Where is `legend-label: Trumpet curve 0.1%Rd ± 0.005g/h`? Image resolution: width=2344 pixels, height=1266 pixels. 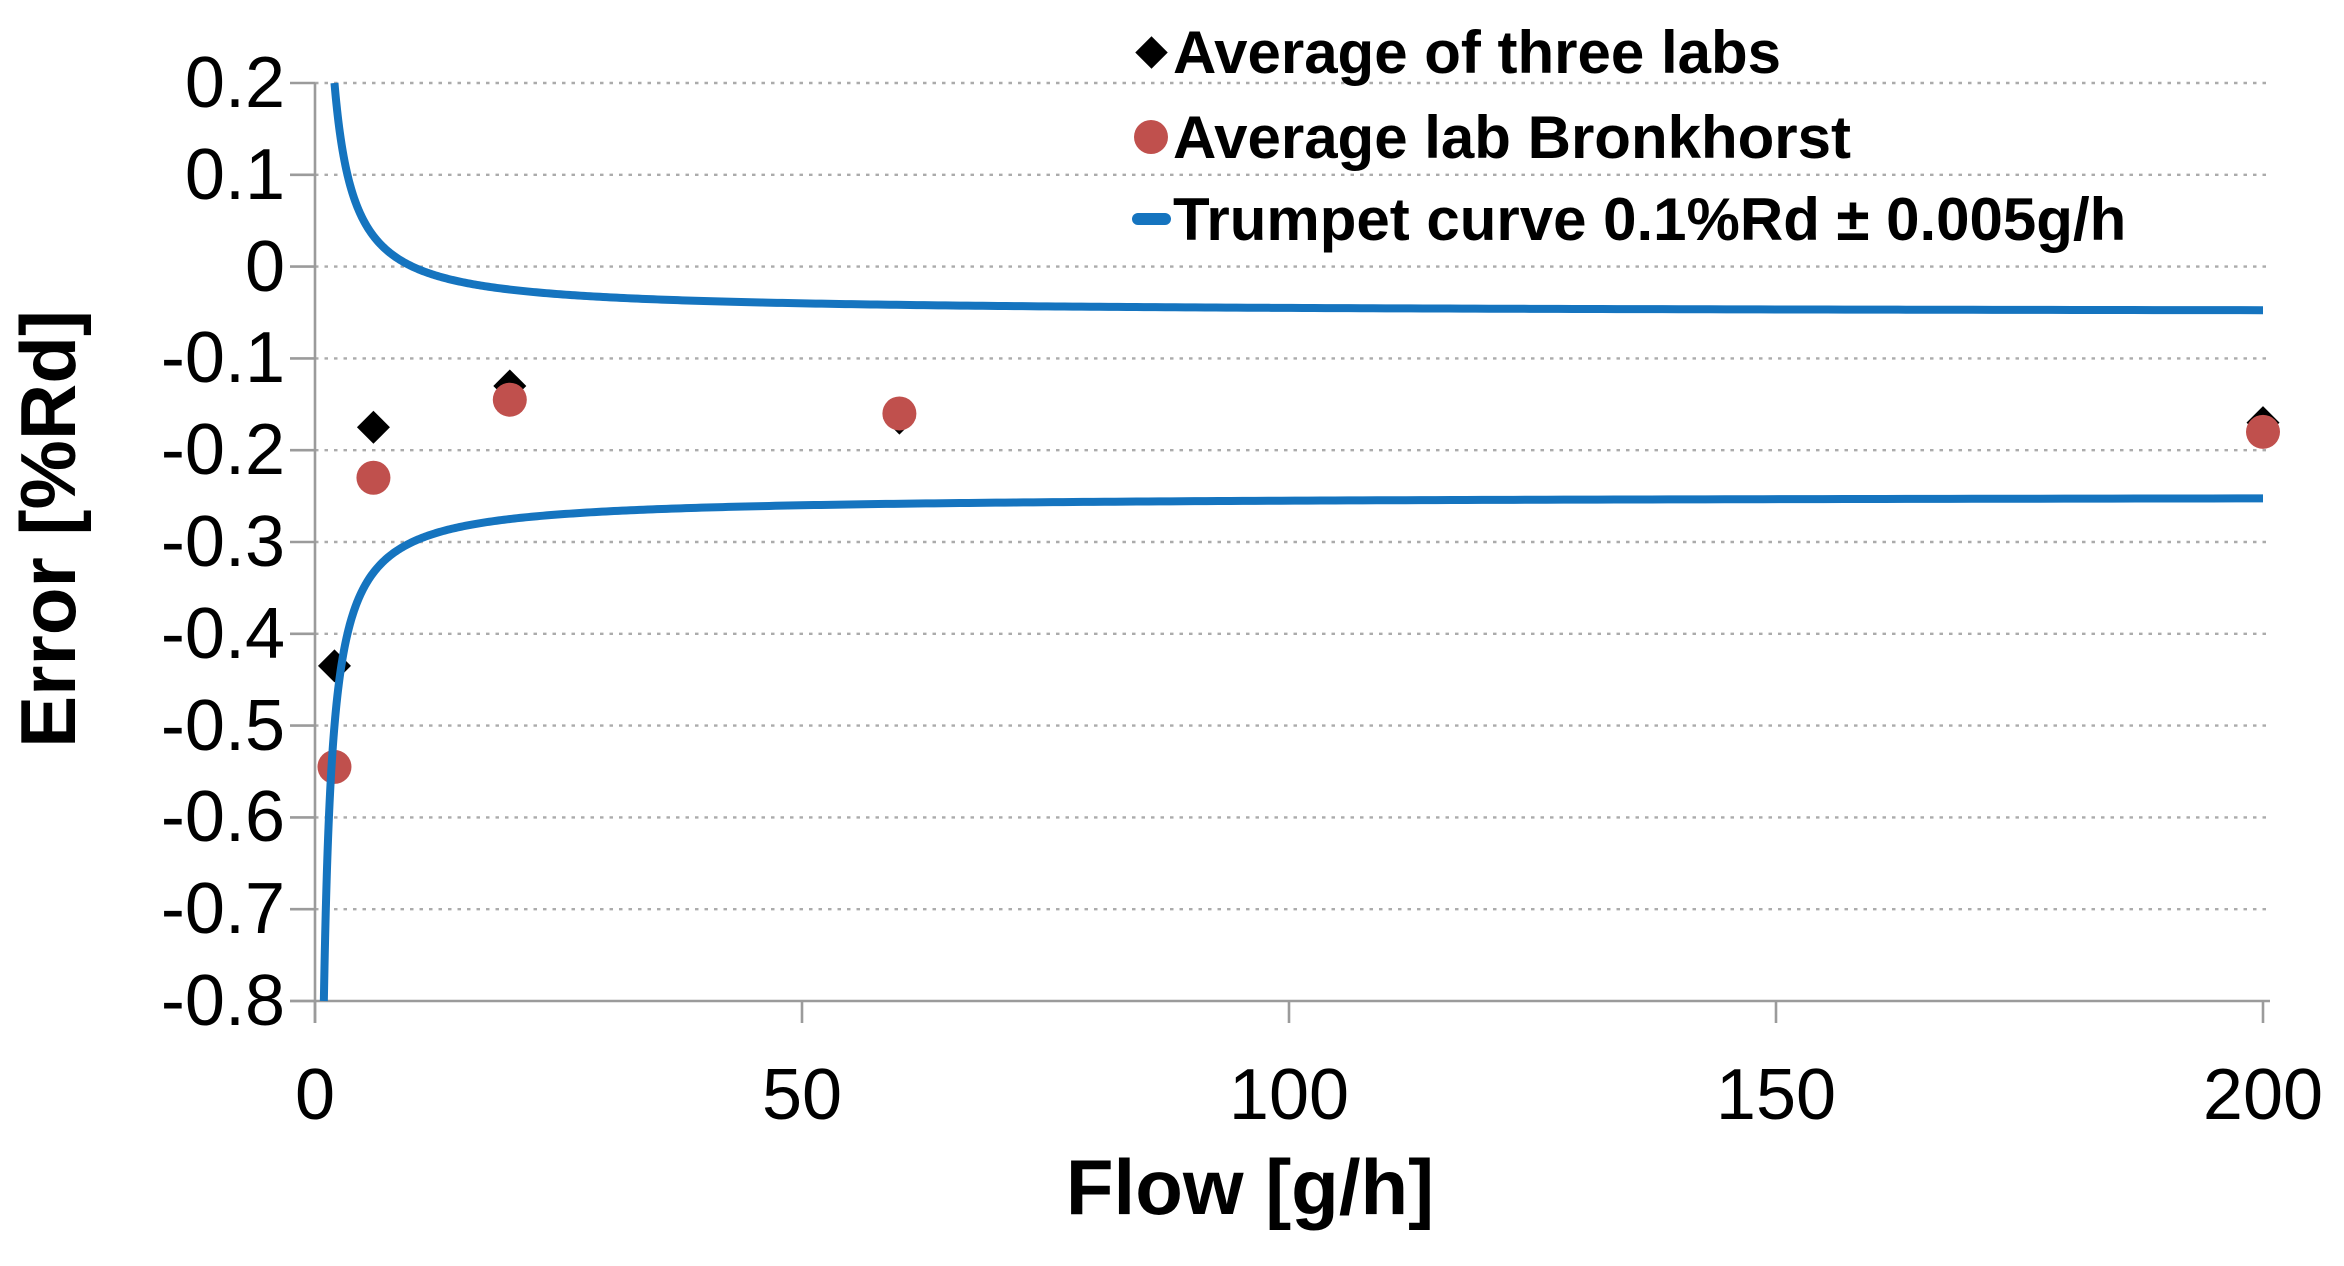
legend-label: Trumpet curve 0.1%Rd ± 0.005g/h is located at coordinates (1650, 219).